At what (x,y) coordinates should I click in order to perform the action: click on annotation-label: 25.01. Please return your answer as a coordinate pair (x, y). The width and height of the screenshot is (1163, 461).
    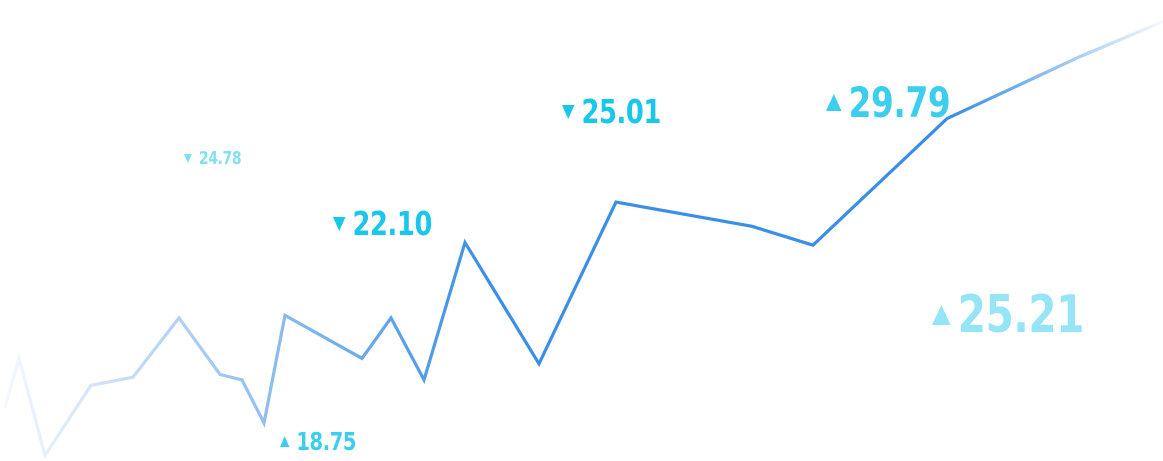
    Looking at the image, I should click on (611, 111).